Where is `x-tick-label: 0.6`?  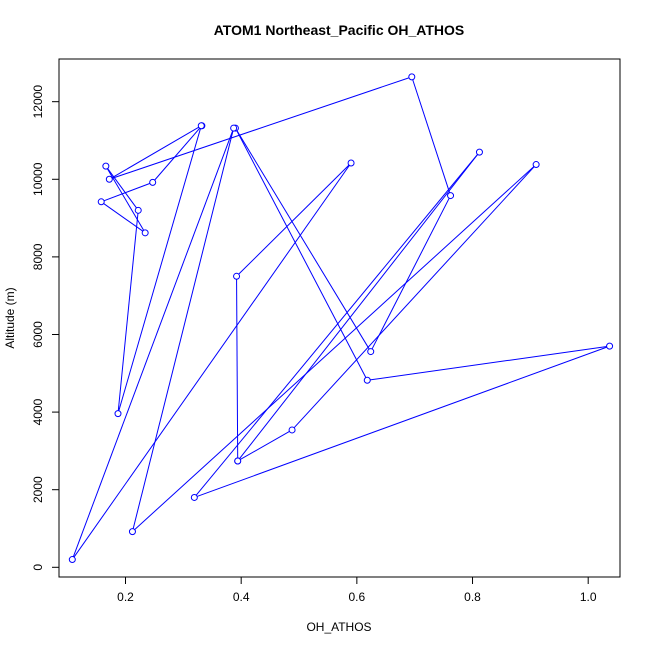 x-tick-label: 0.6 is located at coordinates (357, 597).